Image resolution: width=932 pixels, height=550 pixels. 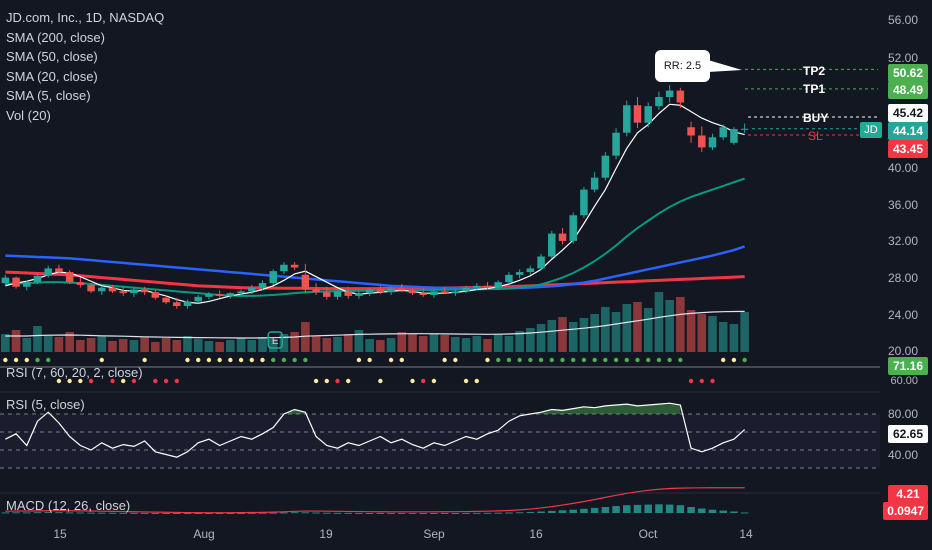 I want to click on tp1-label: TP1, so click(x=814, y=89).